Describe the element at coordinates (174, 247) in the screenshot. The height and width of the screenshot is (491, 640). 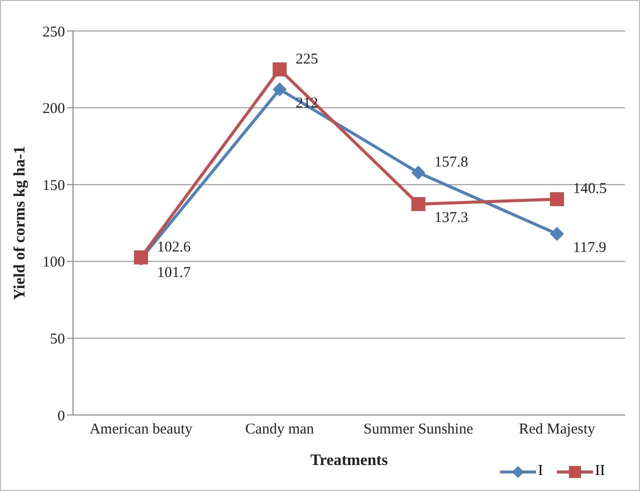
I see `data-label: 102.6` at that location.